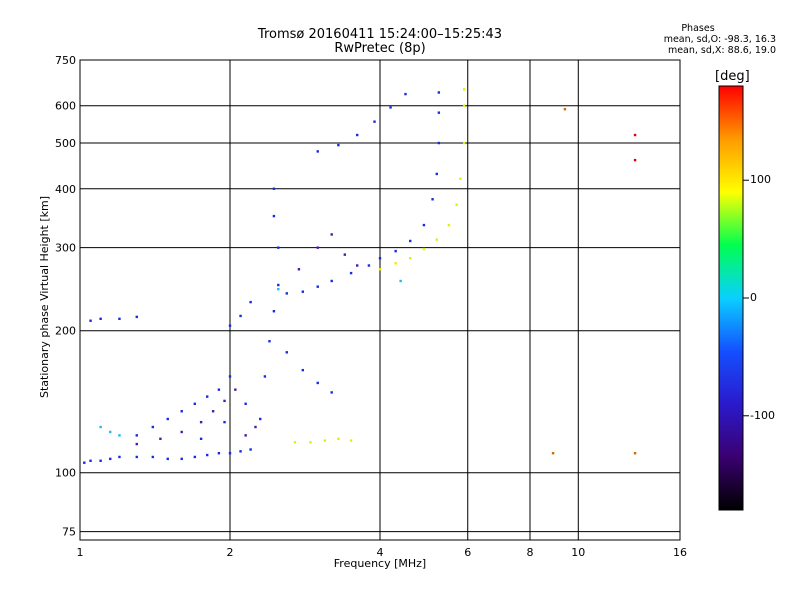  I want to click on x-tick-label: 2, so click(230, 552).